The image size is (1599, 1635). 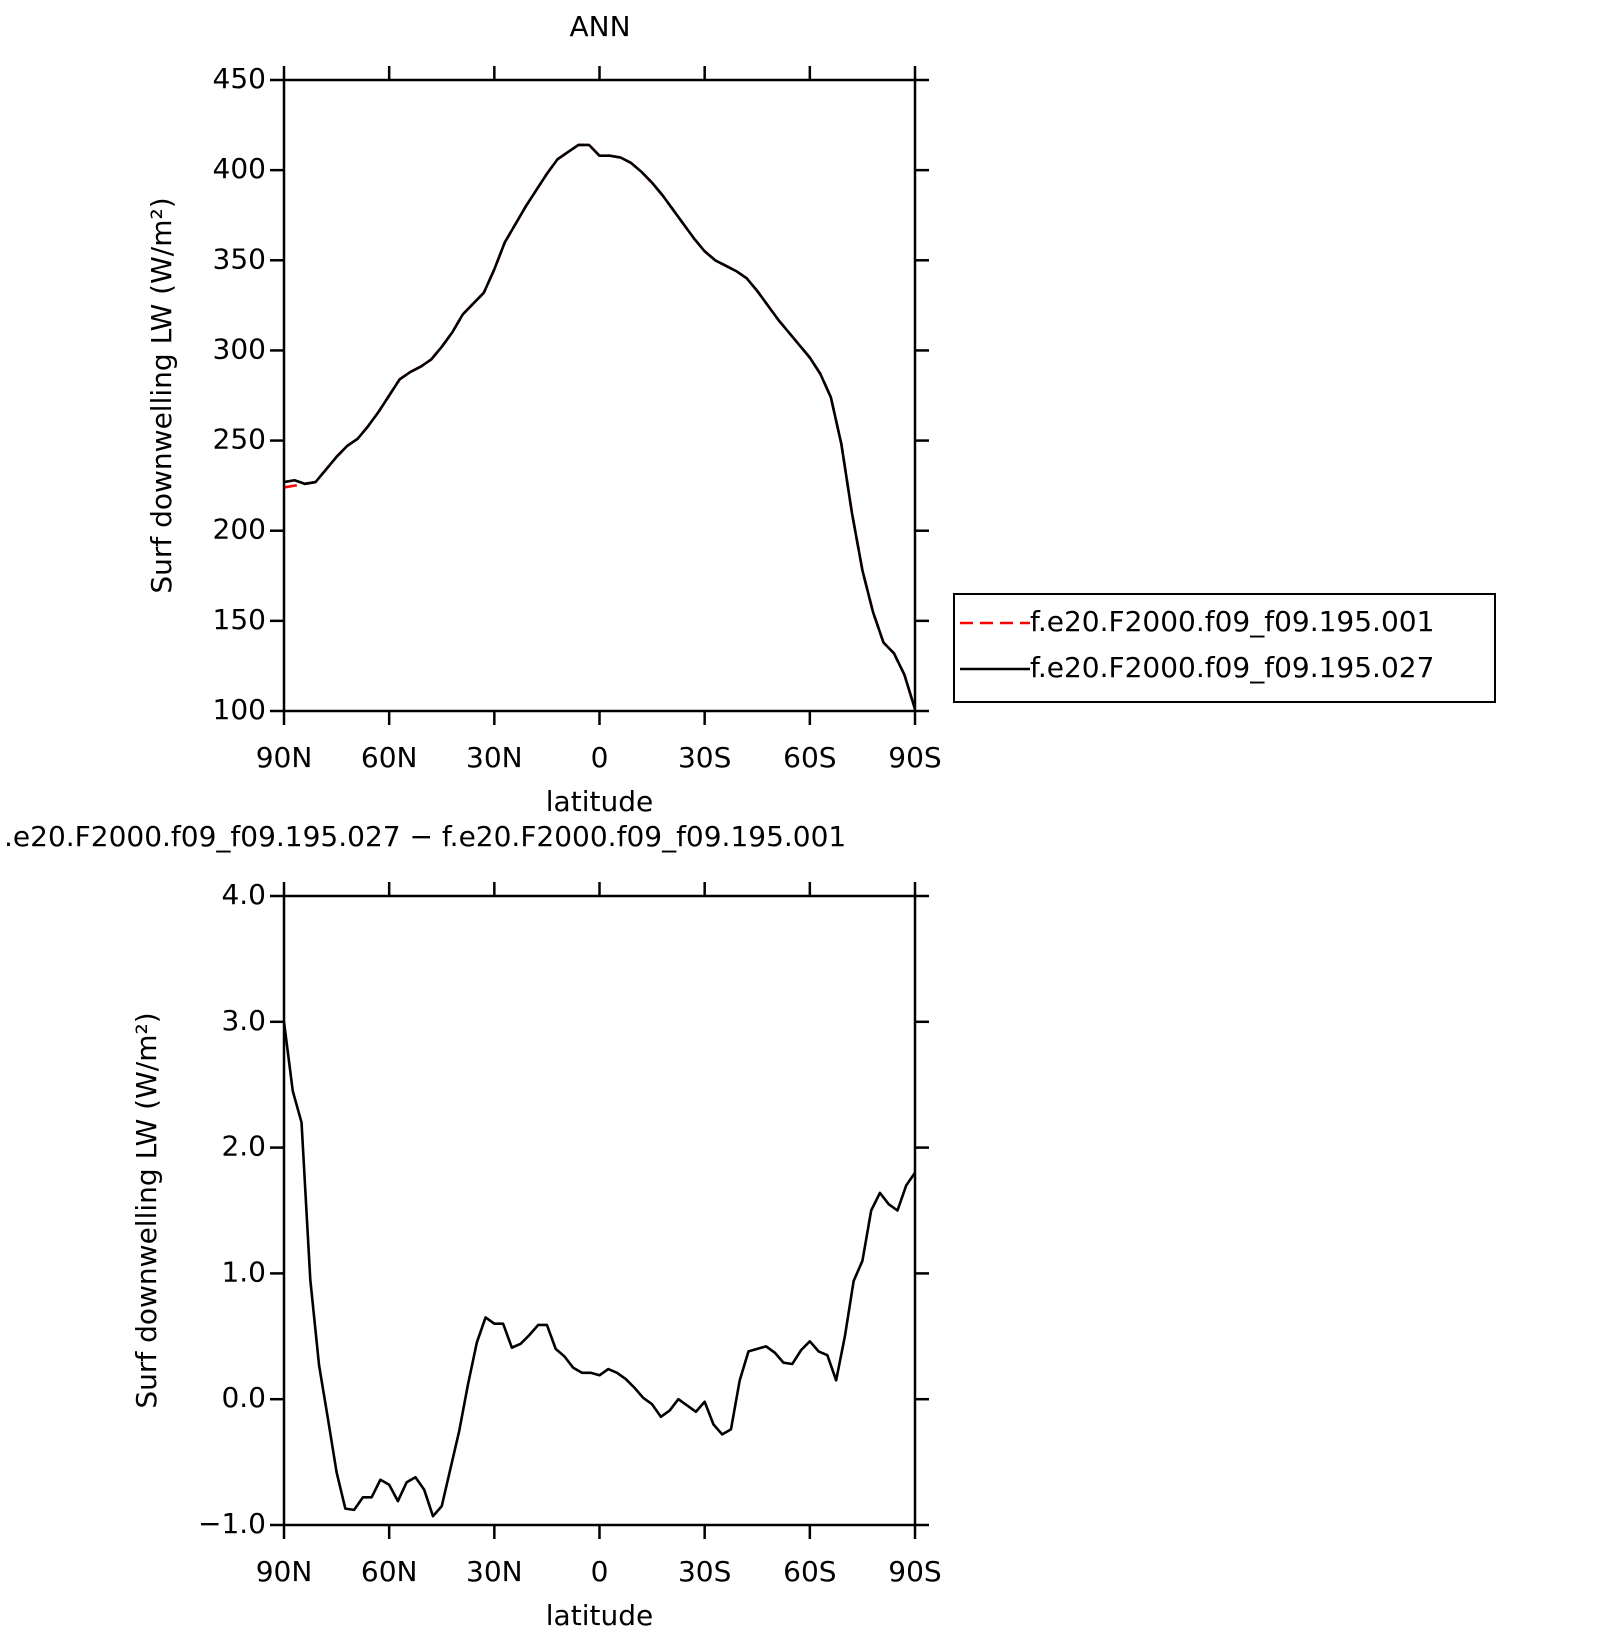 What do you see at coordinates (243, 894) in the screenshot?
I see `y-tick-label: 4.0` at bounding box center [243, 894].